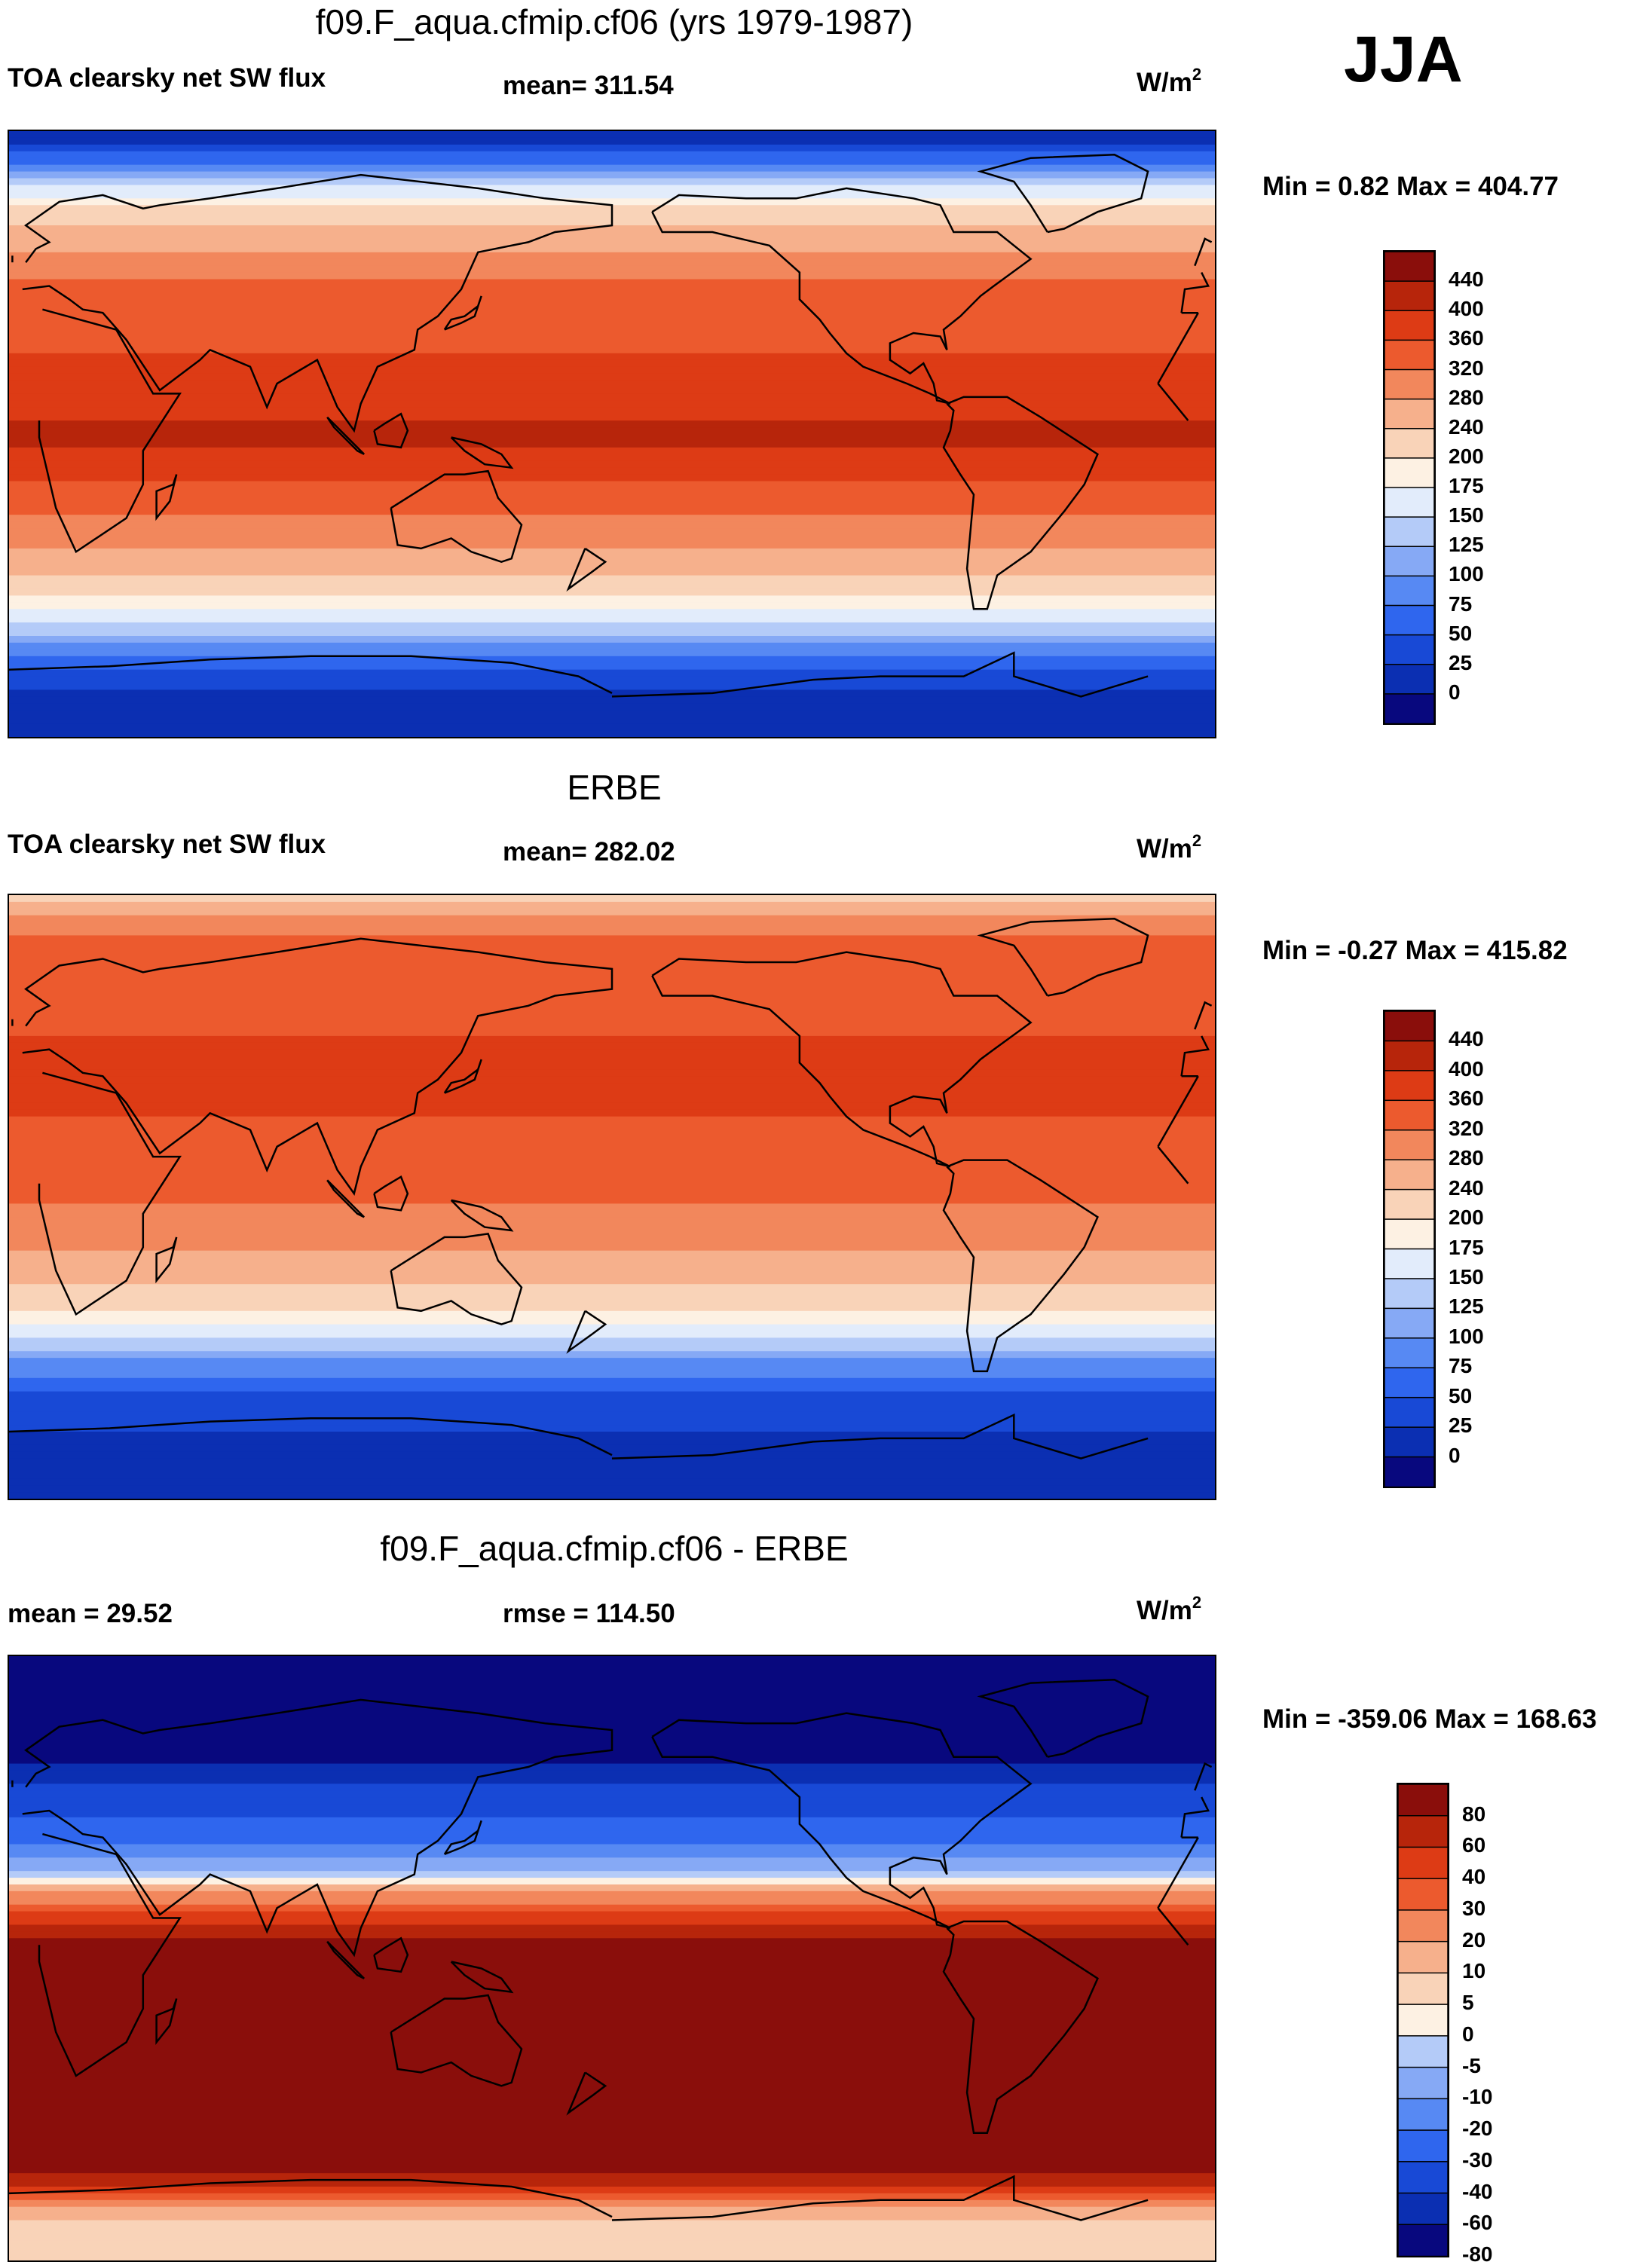 This screenshot has width=1643, height=2268. Describe the element at coordinates (1466, 1187) in the screenshot. I see `panel2-colorbar-tick: 240` at that location.